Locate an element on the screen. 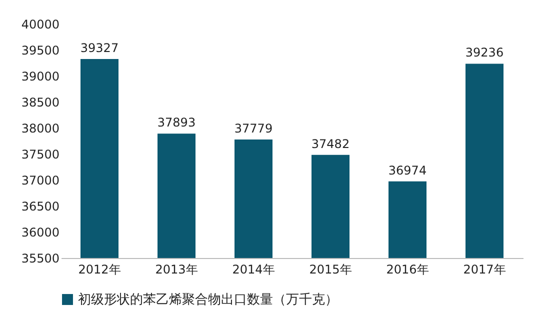 The width and height of the screenshot is (544, 331). data-label: 37893 is located at coordinates (176, 123).